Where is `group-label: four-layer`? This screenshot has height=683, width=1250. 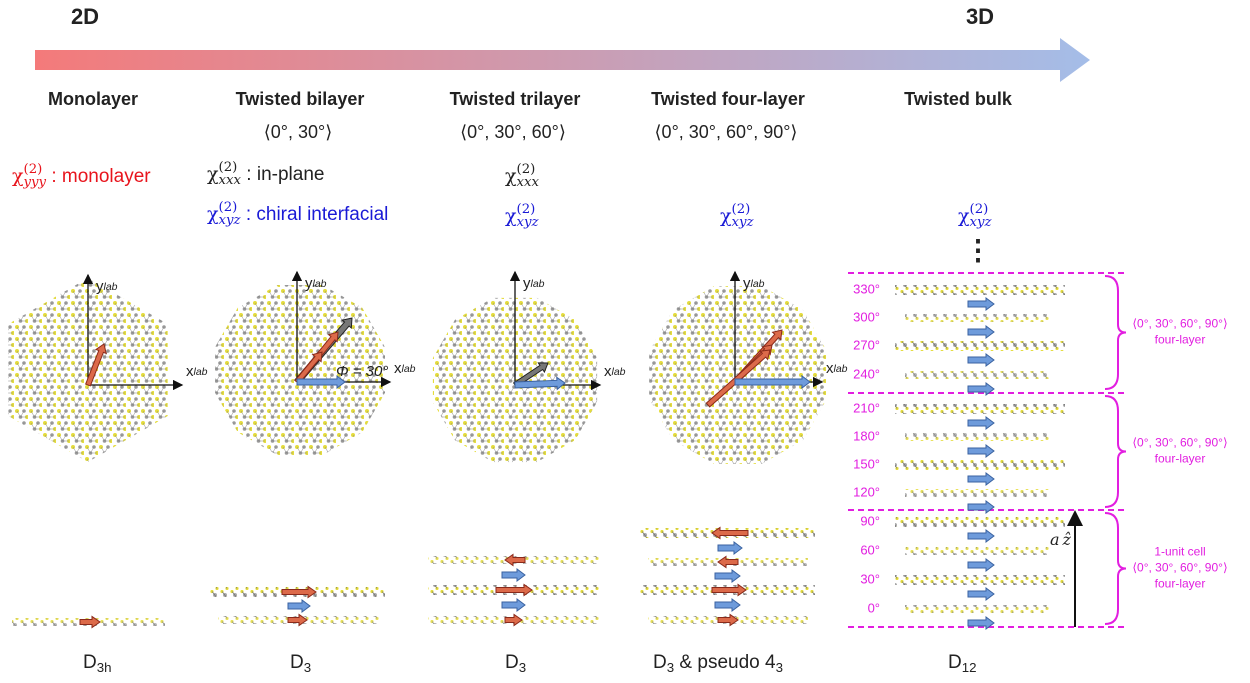
group-label: four-layer is located at coordinates (1180, 340).